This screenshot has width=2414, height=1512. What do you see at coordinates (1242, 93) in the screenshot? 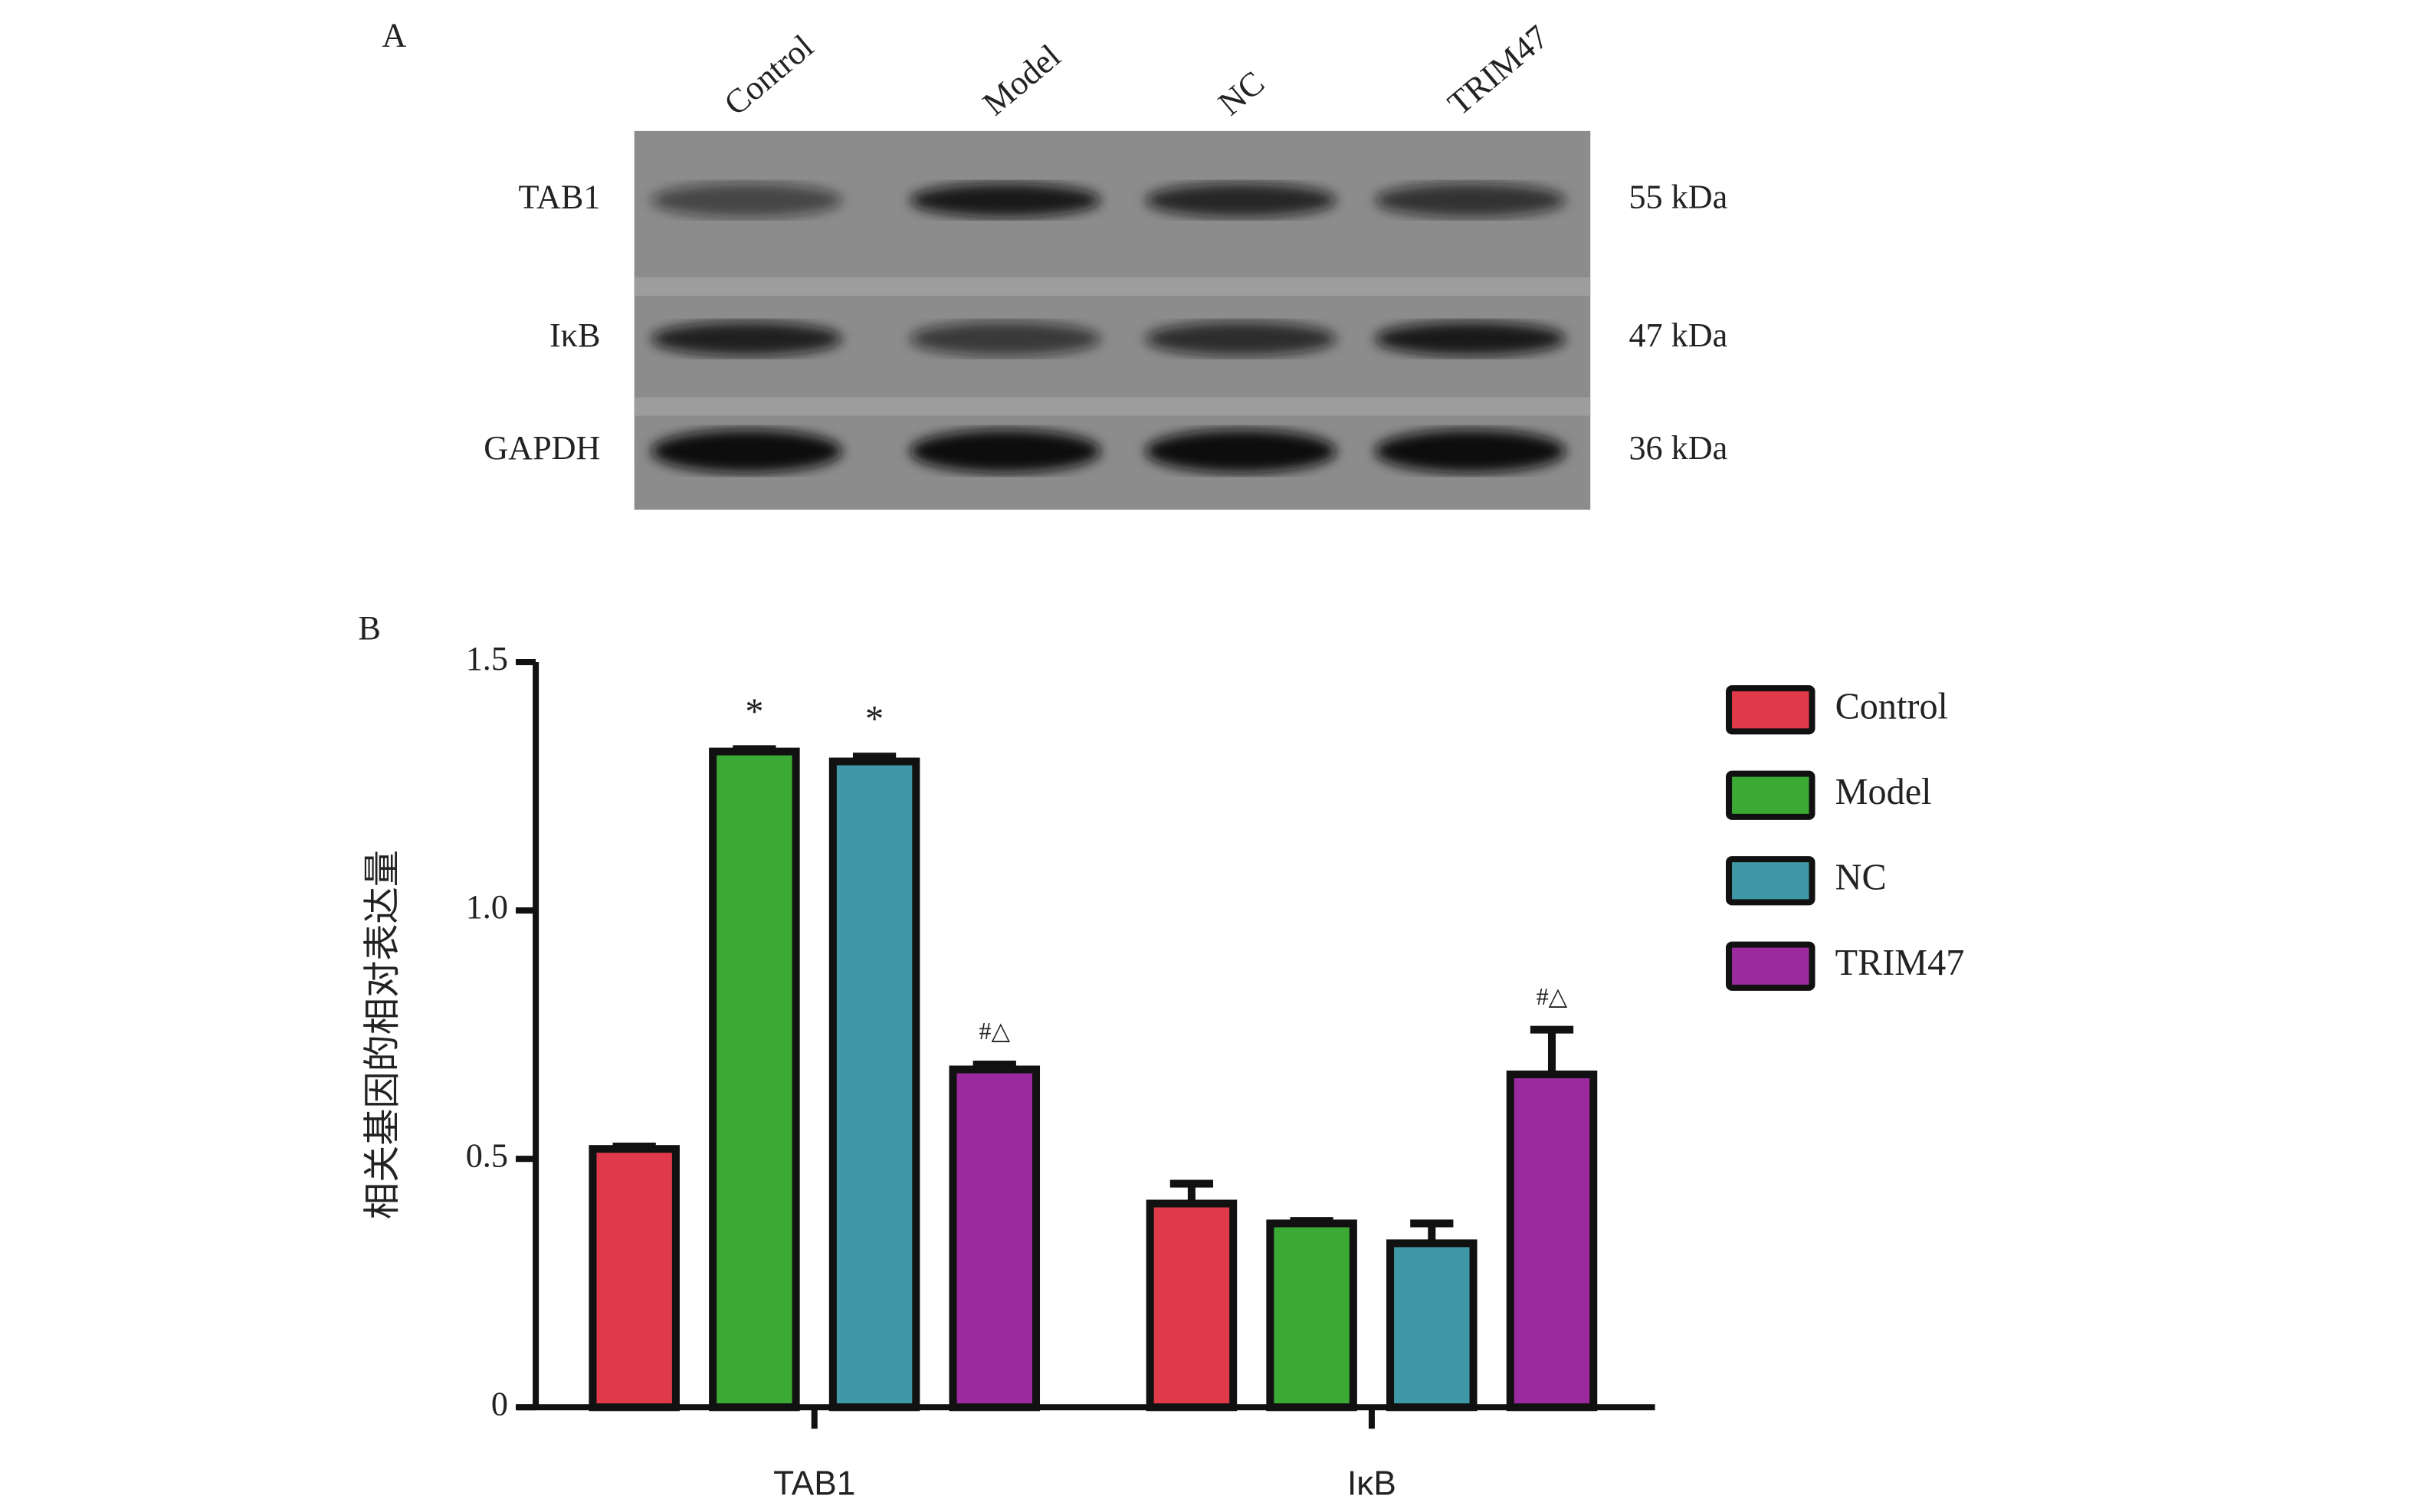
I see `lane-label: NC` at bounding box center [1242, 93].